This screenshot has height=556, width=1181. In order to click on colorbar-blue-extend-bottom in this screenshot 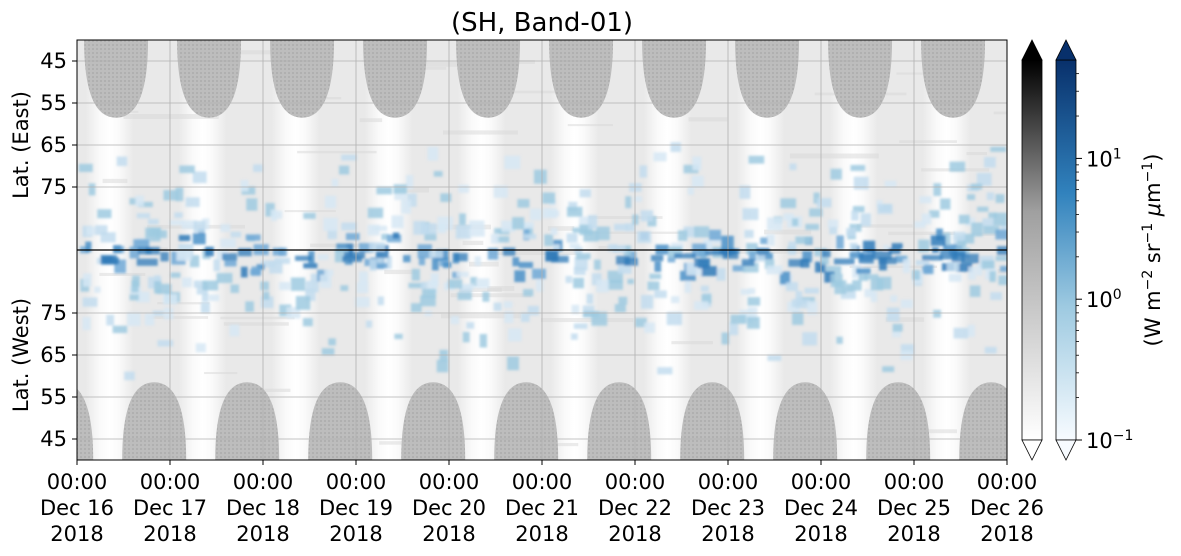, I will do `click(1066, 450)`.